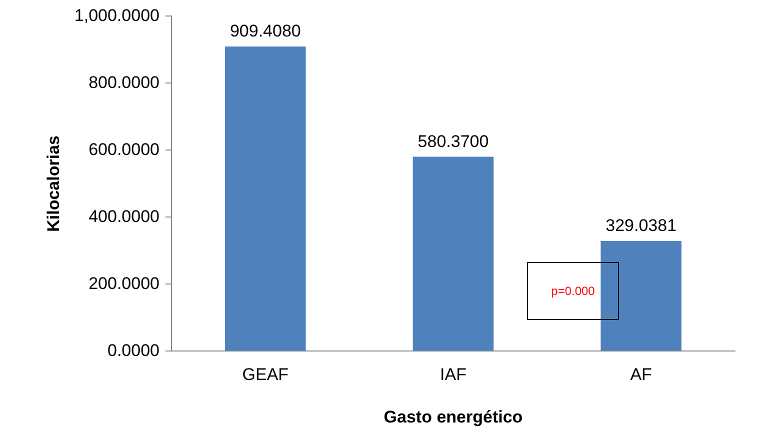 This screenshot has height=434, width=757. What do you see at coordinates (641, 226) in the screenshot?
I see `data-label: 329.0381` at bounding box center [641, 226].